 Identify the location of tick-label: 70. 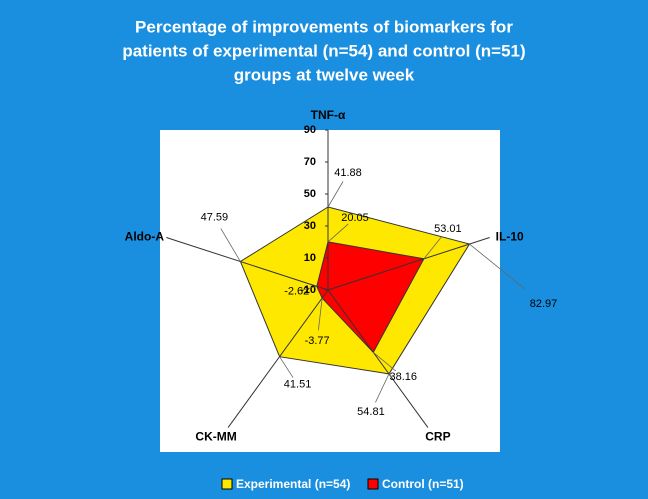
(310, 162).